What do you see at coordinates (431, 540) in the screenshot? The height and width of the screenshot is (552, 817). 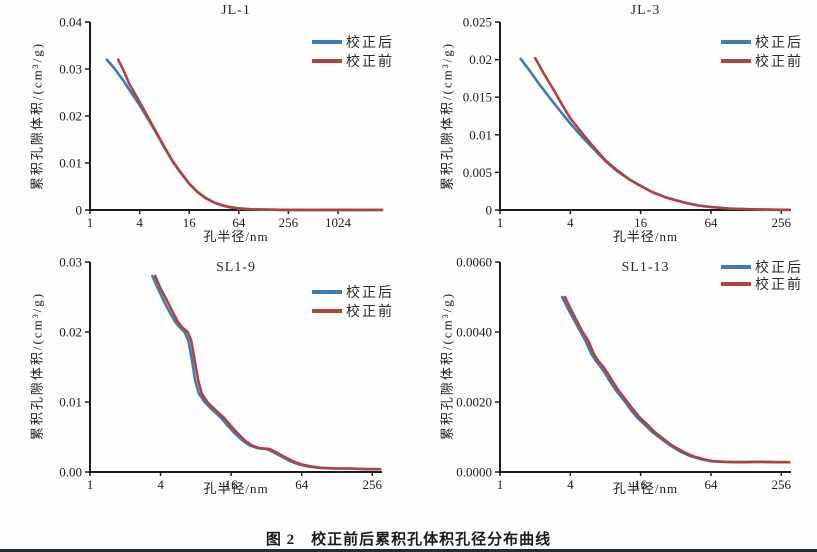 I see `figure-caption-text: 校正前后累积孔体积孔径分布曲线` at bounding box center [431, 540].